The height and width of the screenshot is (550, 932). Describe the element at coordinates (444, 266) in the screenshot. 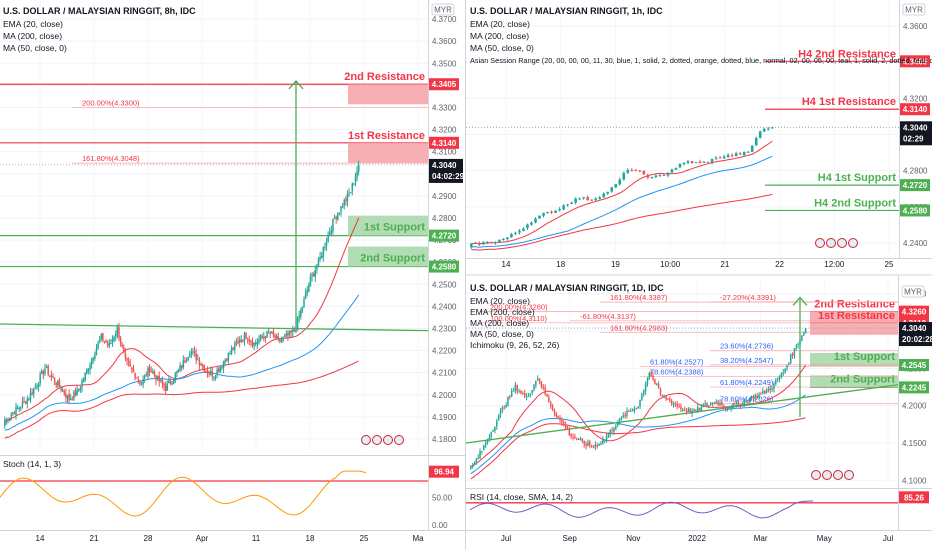

I see `zone-price-tag` at that location.